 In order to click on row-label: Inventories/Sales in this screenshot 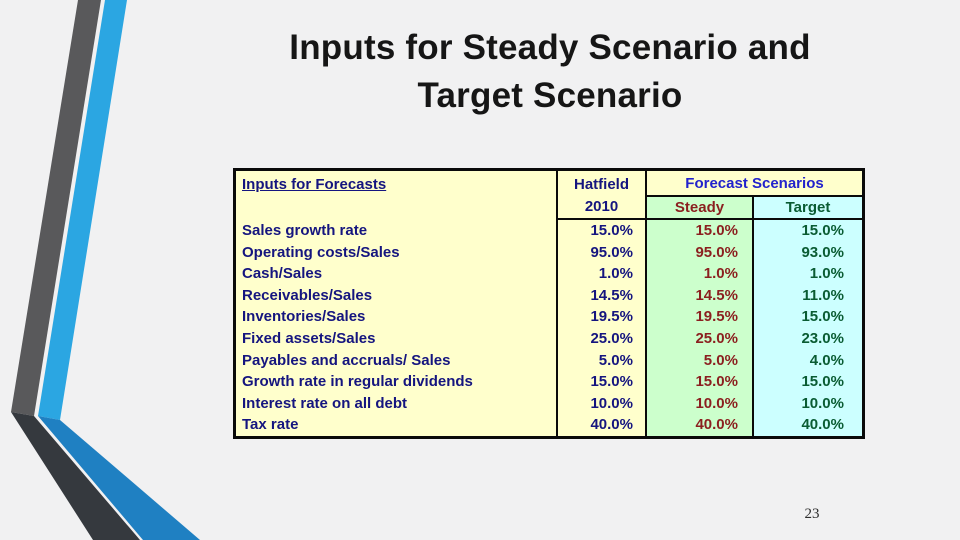, I will do `click(304, 317)`.